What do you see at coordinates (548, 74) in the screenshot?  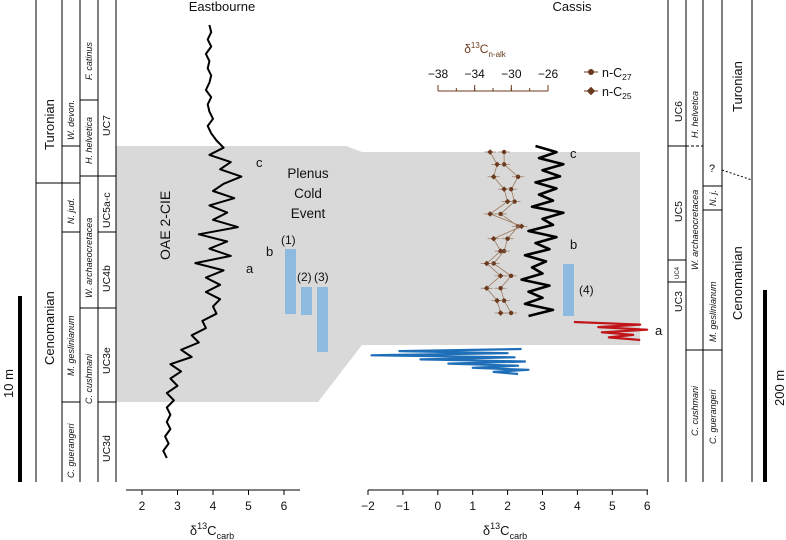 I see `nalk-tick-label: −26` at bounding box center [548, 74].